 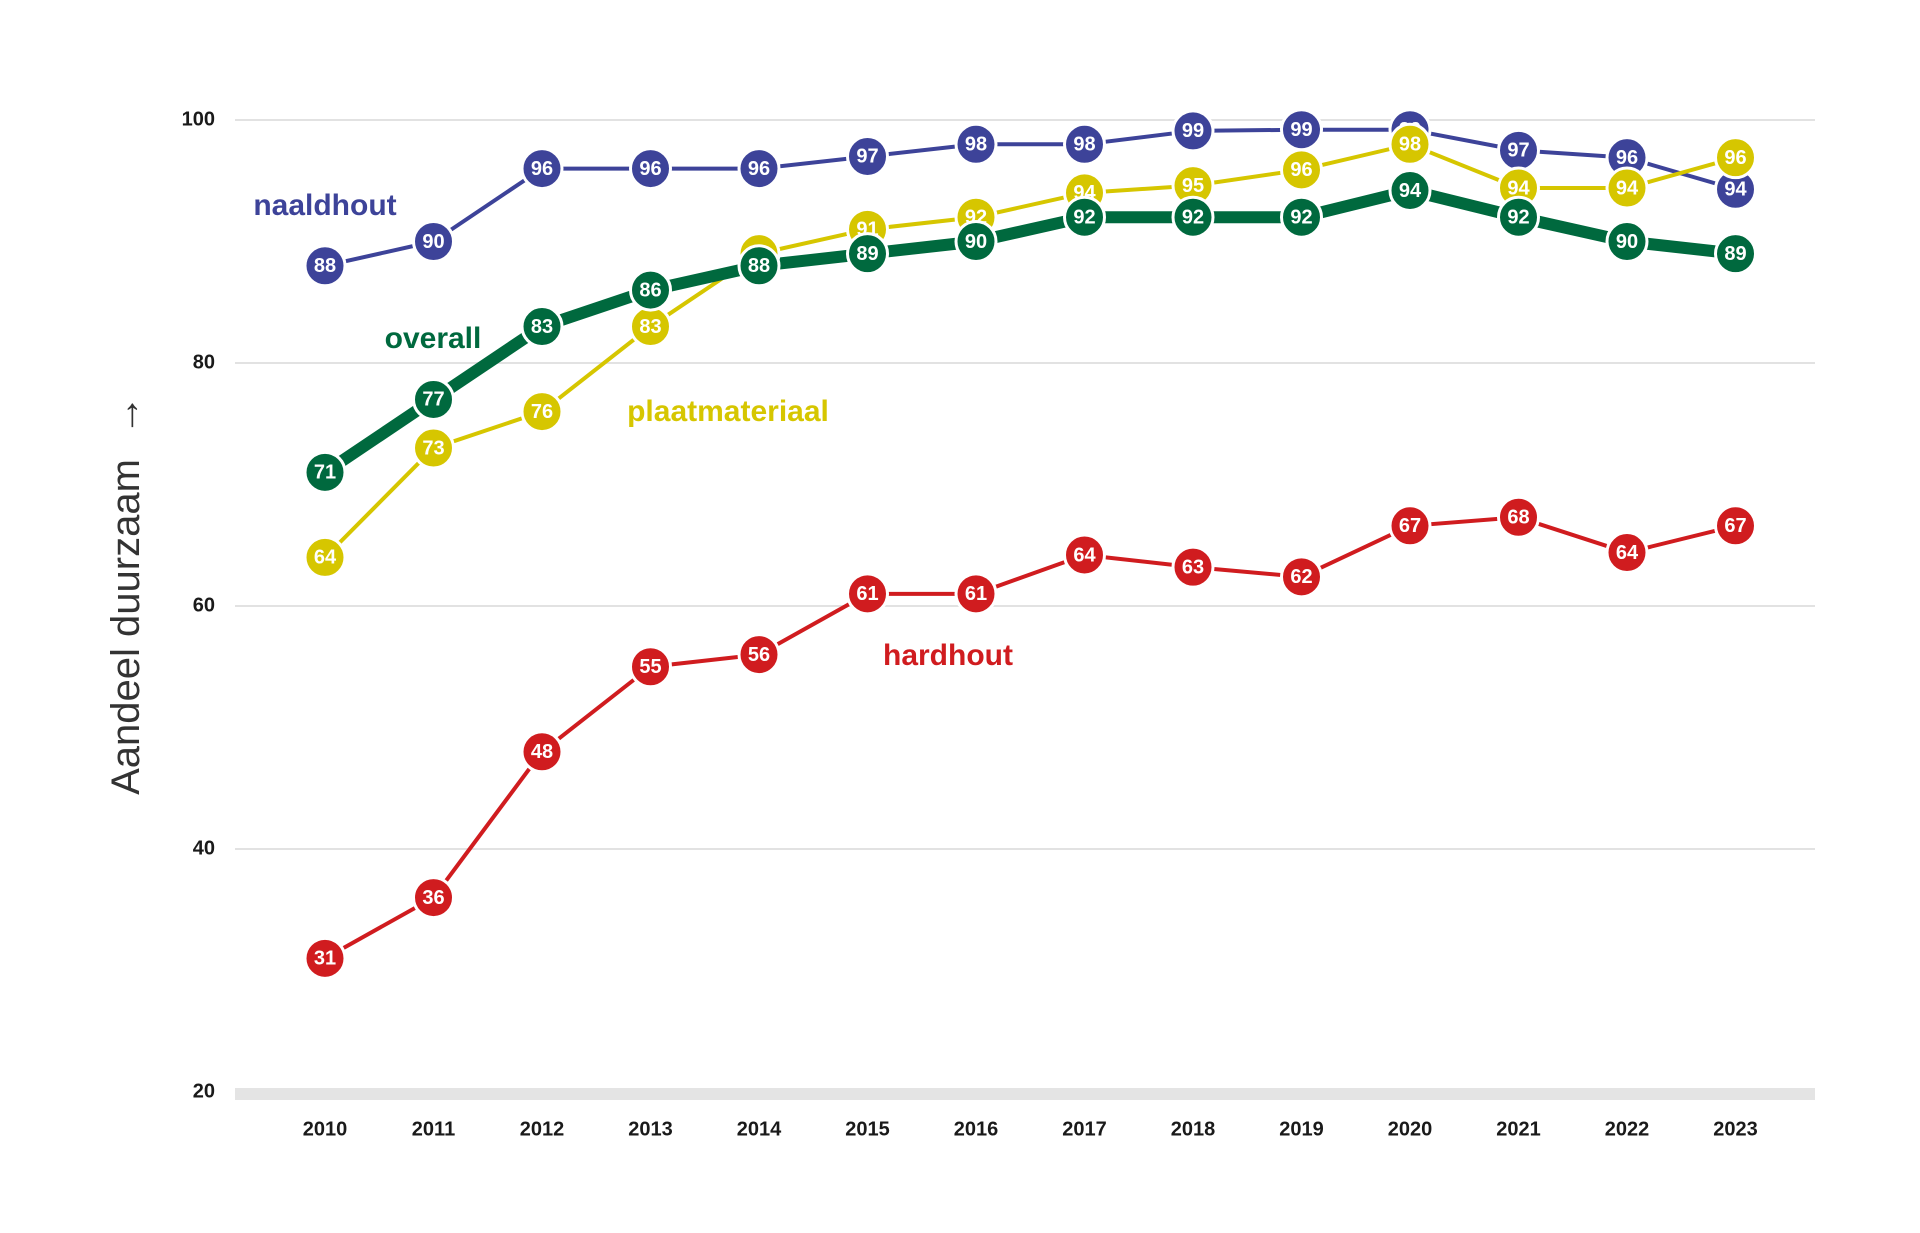 I want to click on data-label-overall: 83, so click(x=542, y=327).